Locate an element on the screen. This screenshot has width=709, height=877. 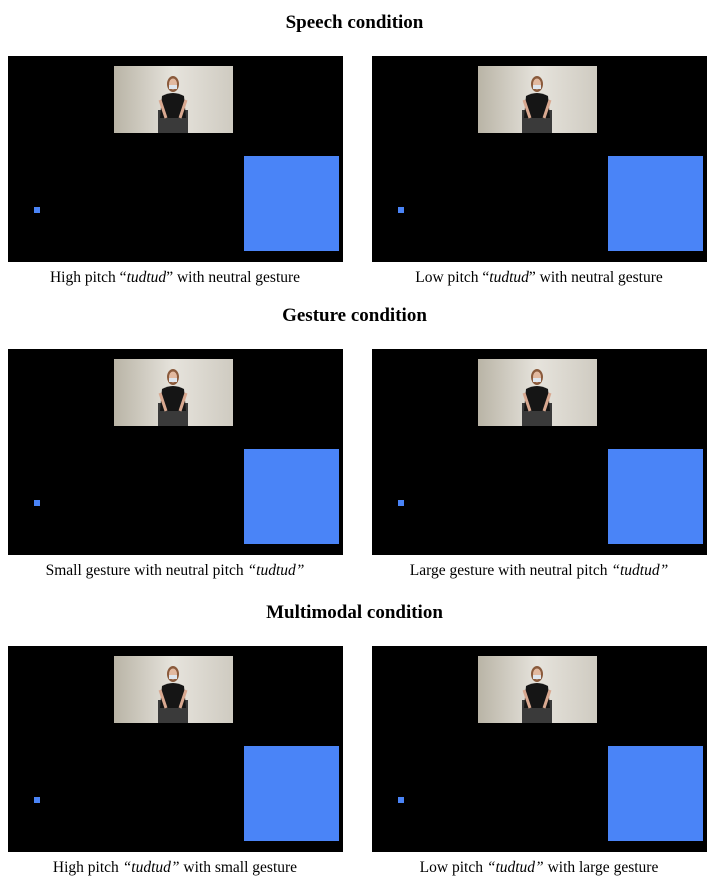
caption: High pitch “tudtud” with neutral gesture is located at coordinates (177, 278).